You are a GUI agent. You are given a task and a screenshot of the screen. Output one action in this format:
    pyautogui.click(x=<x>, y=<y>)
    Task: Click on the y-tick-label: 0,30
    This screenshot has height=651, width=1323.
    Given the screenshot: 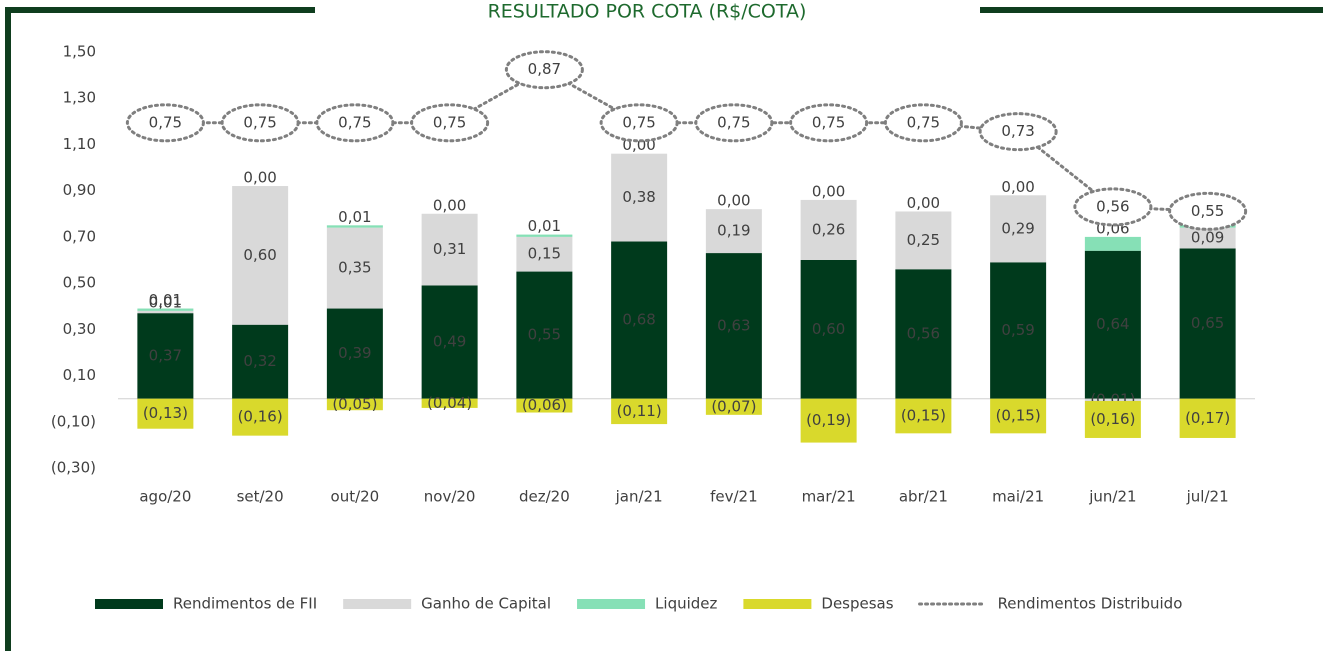 What is the action you would take?
    pyautogui.click(x=79, y=329)
    